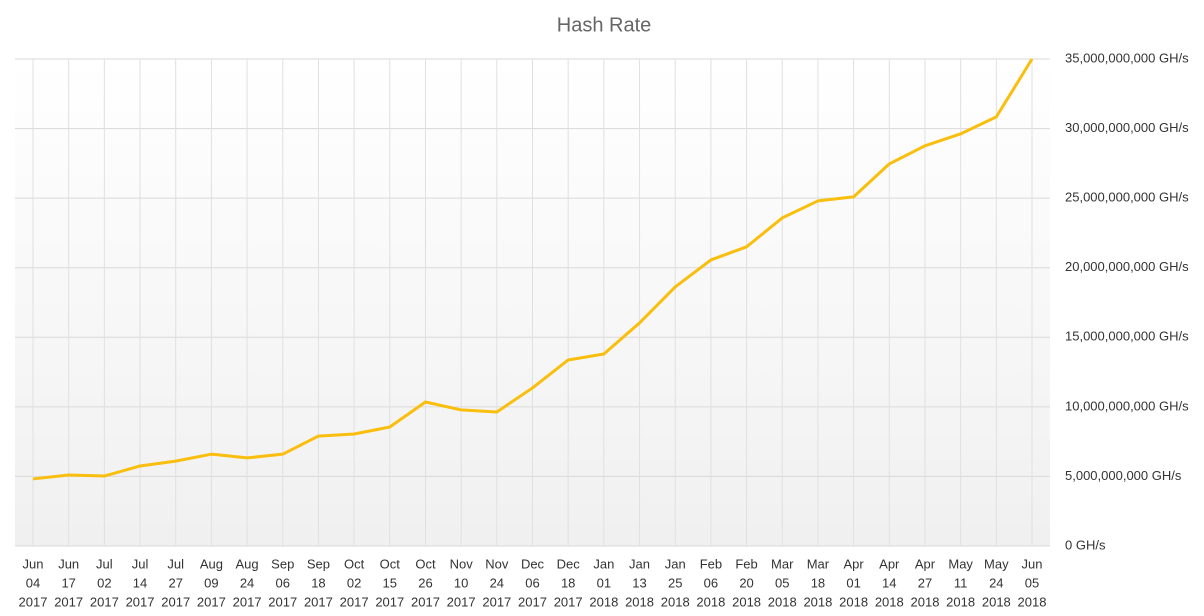 This screenshot has height=616, width=1204. What do you see at coordinates (390, 582) in the screenshot?
I see `x-tick-label: 15` at bounding box center [390, 582].